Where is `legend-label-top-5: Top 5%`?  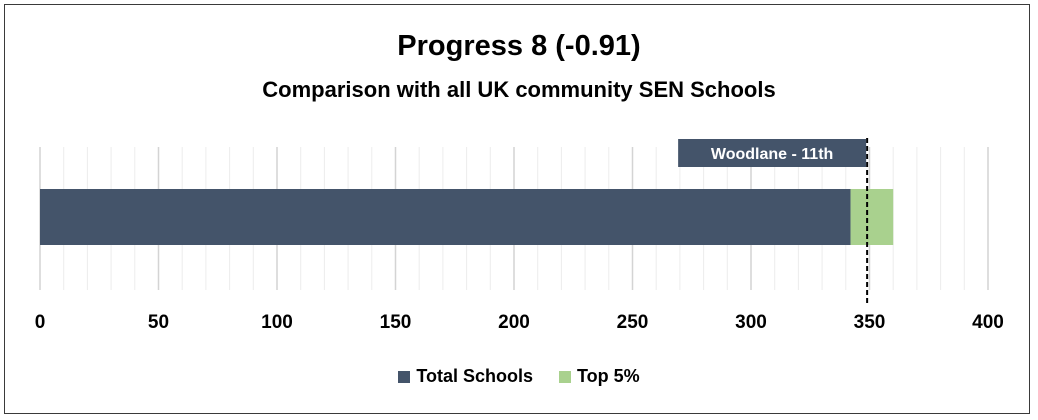
legend-label-top-5: Top 5% is located at coordinates (608, 376).